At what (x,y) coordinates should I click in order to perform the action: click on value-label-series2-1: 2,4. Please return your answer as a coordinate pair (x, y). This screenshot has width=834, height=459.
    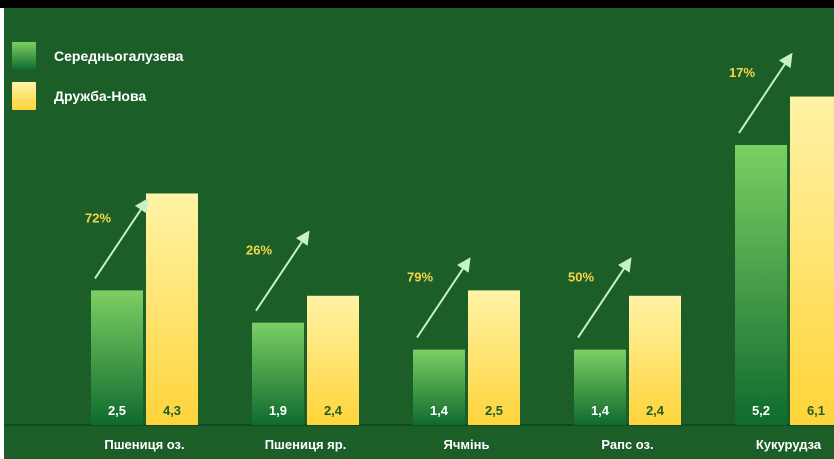
    Looking at the image, I should click on (333, 410).